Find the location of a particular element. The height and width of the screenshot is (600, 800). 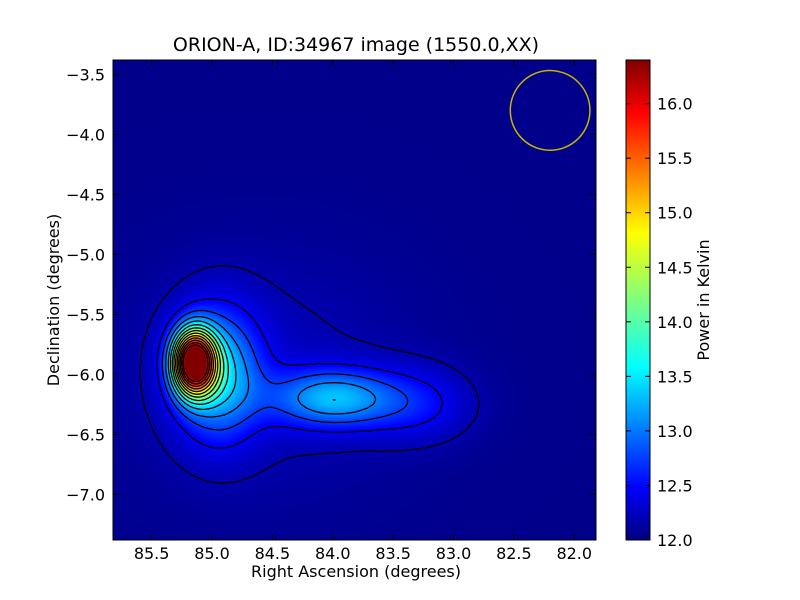

x-tick-label: 84.0 is located at coordinates (333, 553).